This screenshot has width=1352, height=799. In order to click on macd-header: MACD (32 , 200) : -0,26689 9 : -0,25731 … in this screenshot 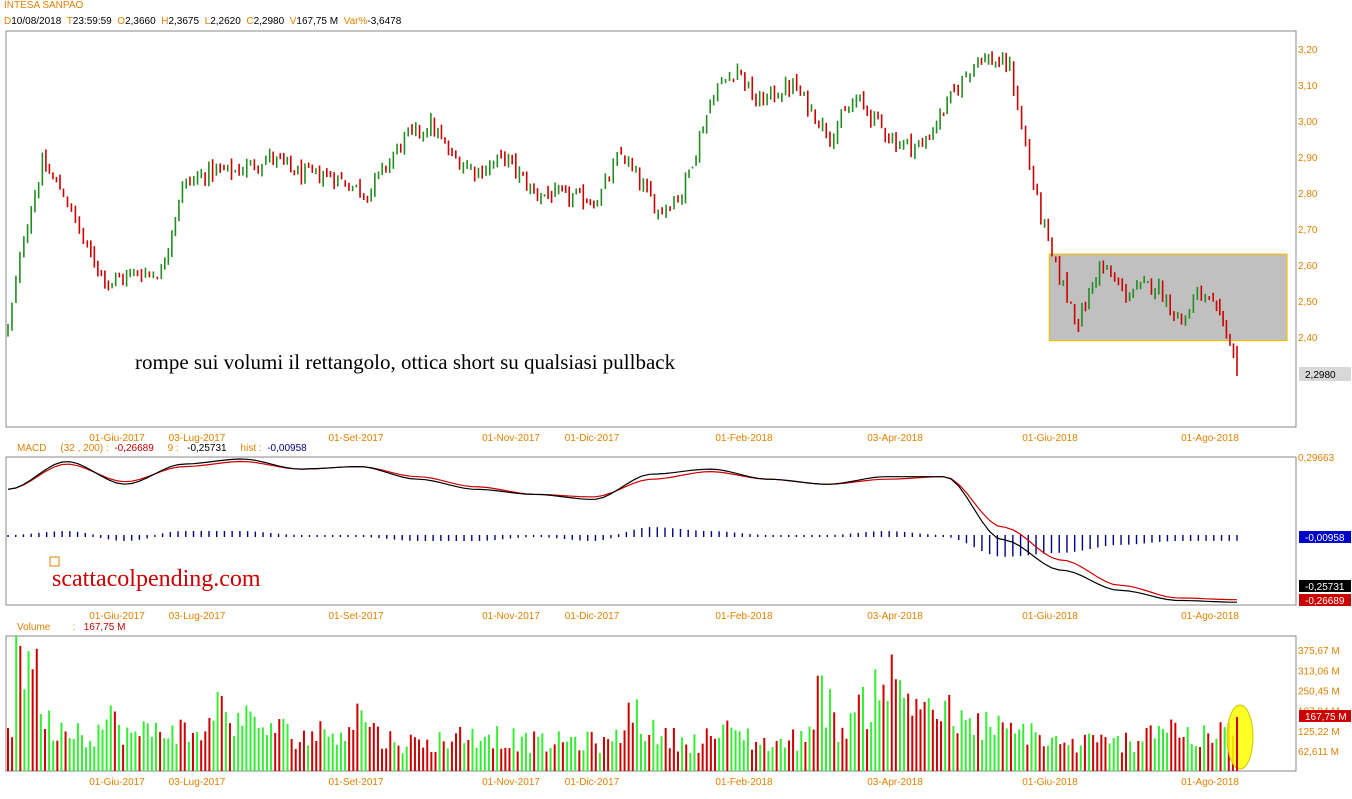, I will do `click(162, 448)`.